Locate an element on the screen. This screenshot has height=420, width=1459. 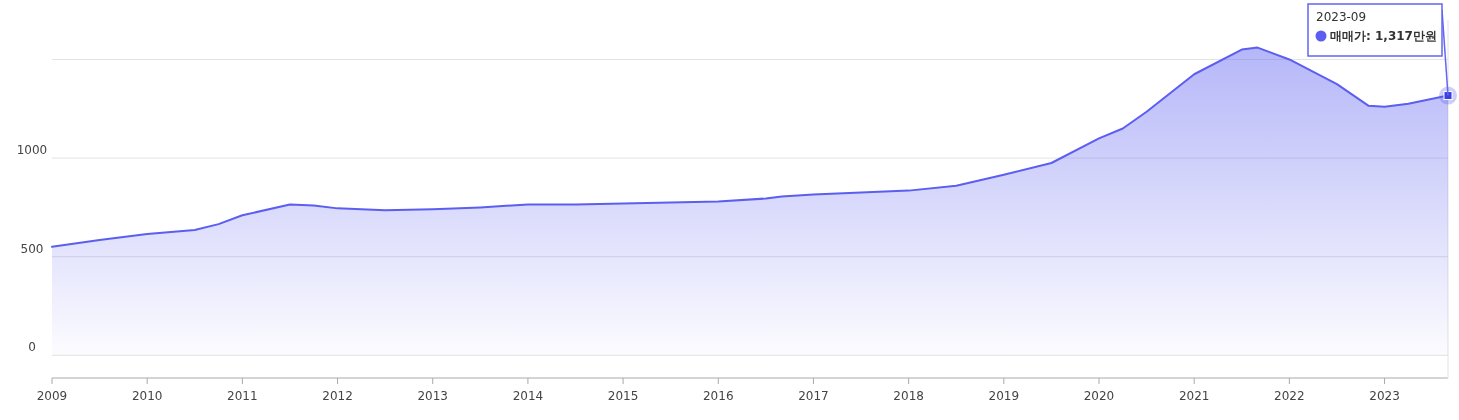
x-tick-label: 2011 is located at coordinates (242, 396).